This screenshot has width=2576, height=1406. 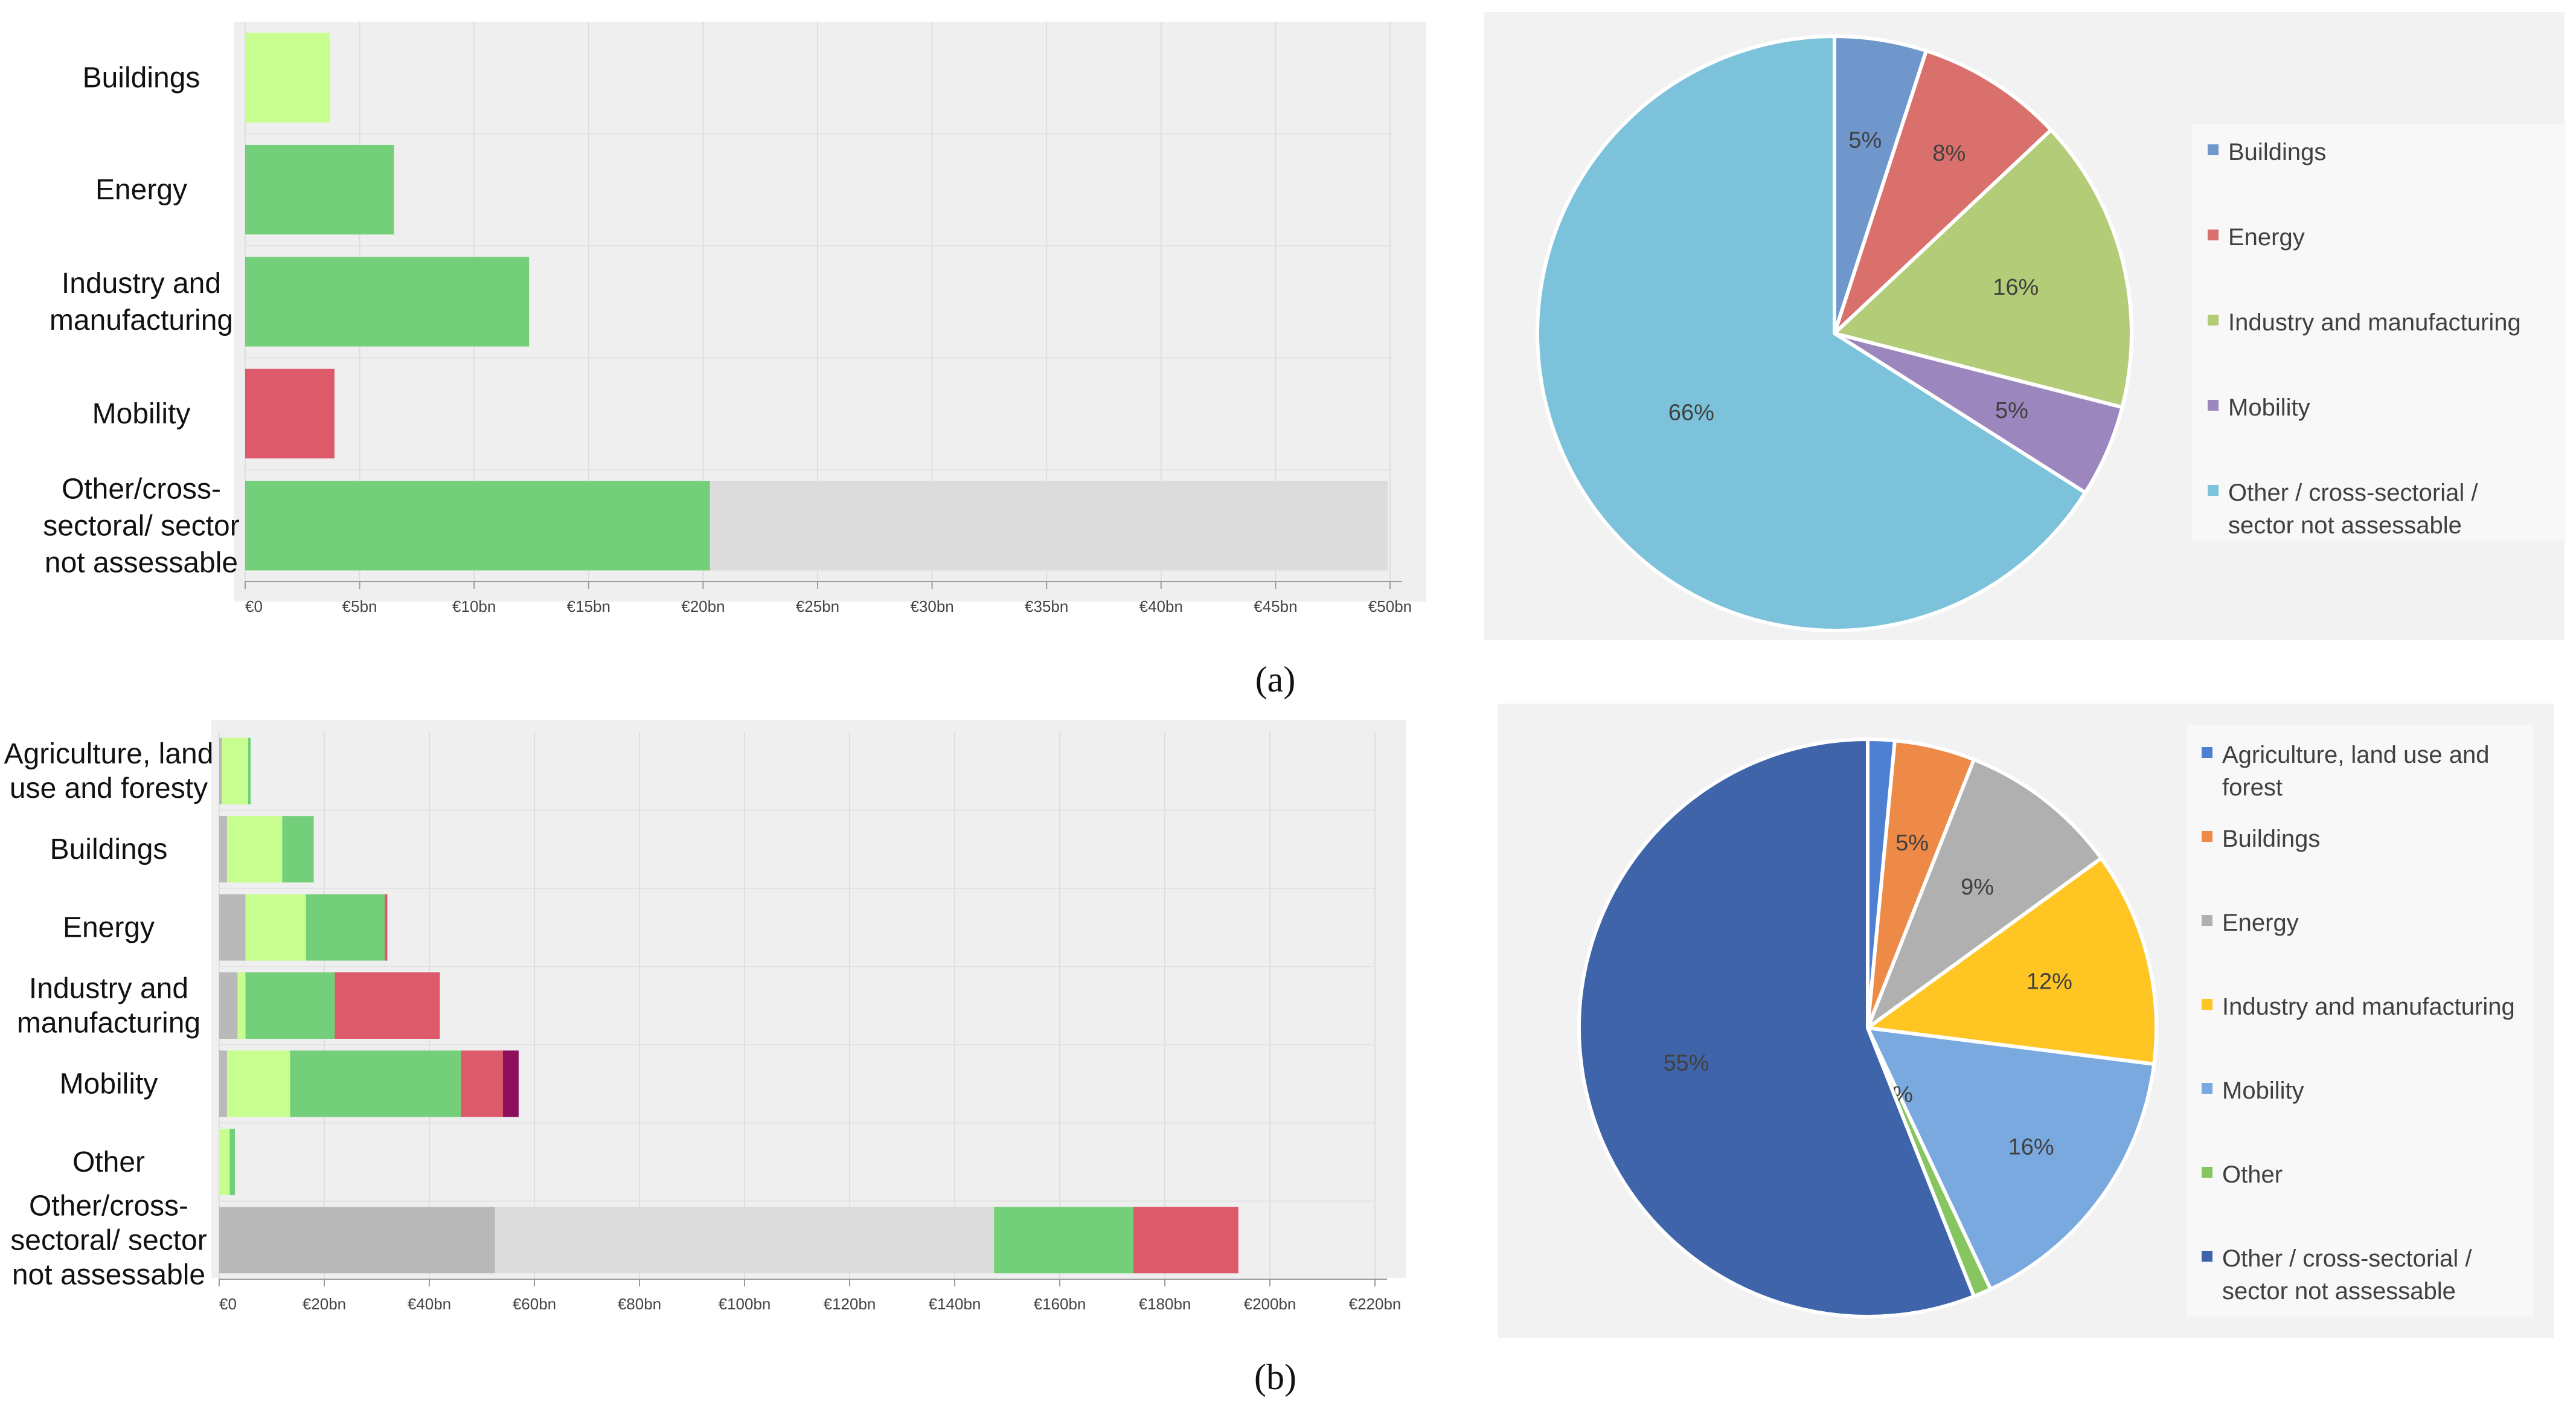 What do you see at coordinates (2252, 1174) in the screenshot?
I see `b-pie-legend-label: Other` at bounding box center [2252, 1174].